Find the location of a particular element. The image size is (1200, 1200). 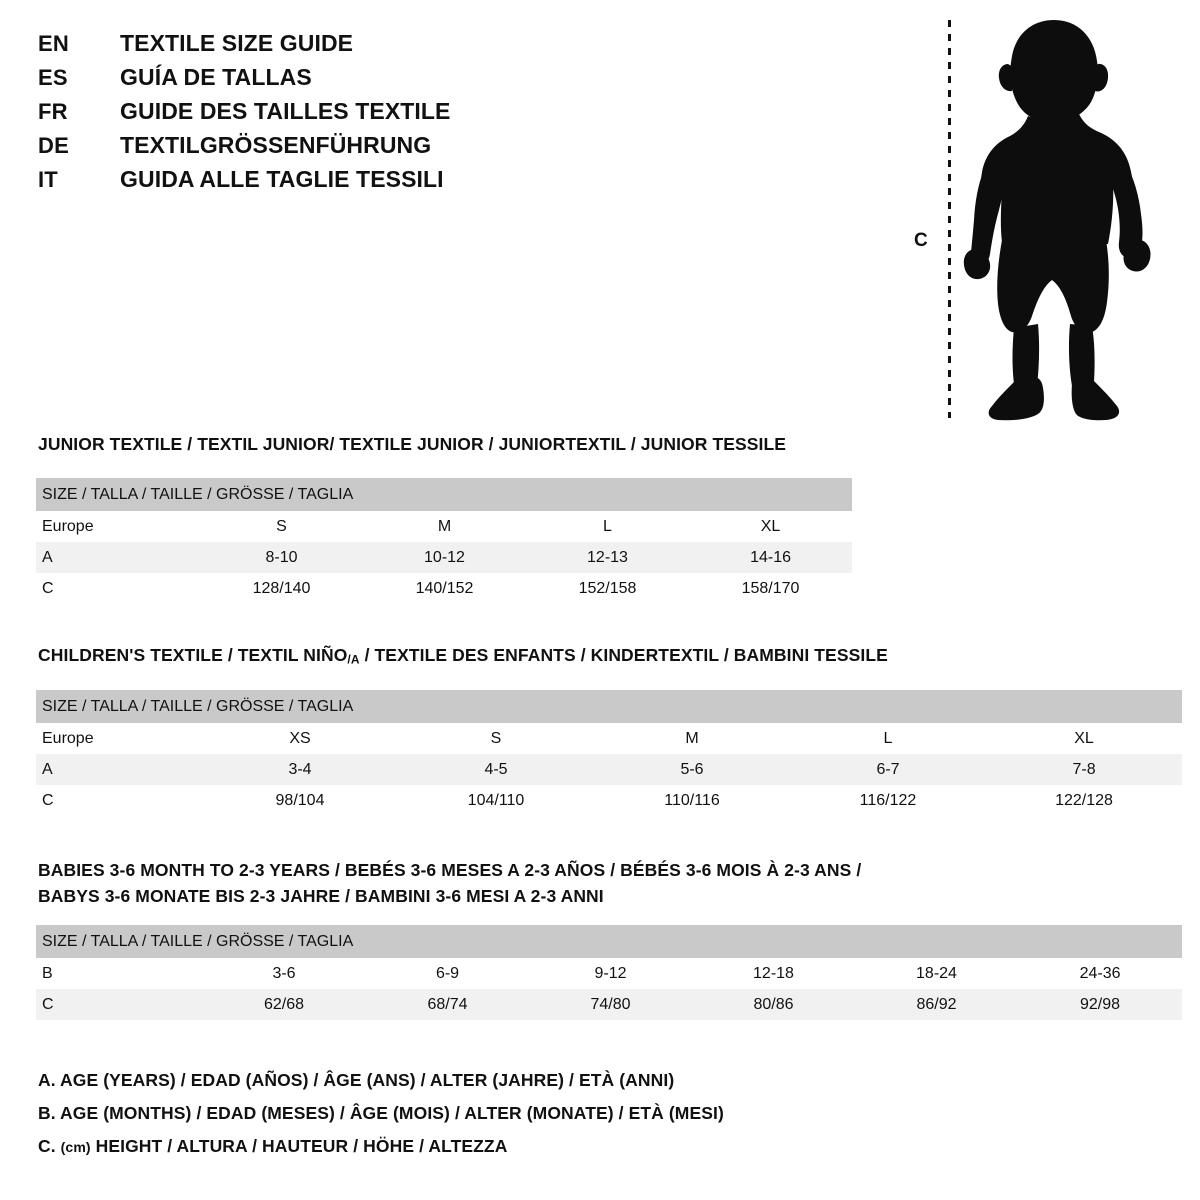

table-cell: 158/170 is located at coordinates (771, 588).